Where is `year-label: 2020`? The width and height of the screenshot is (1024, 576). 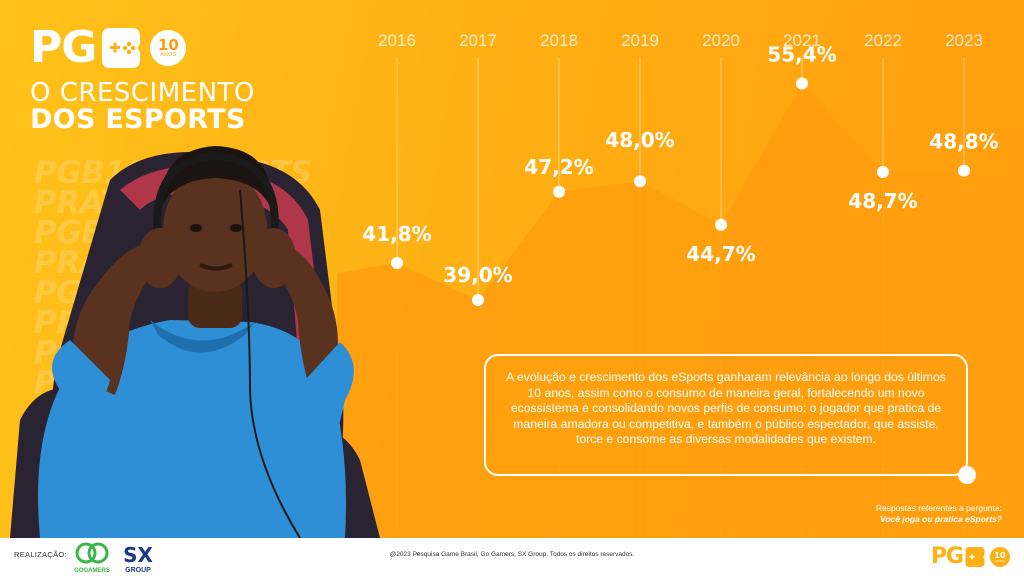
year-label: 2020 is located at coordinates (721, 40).